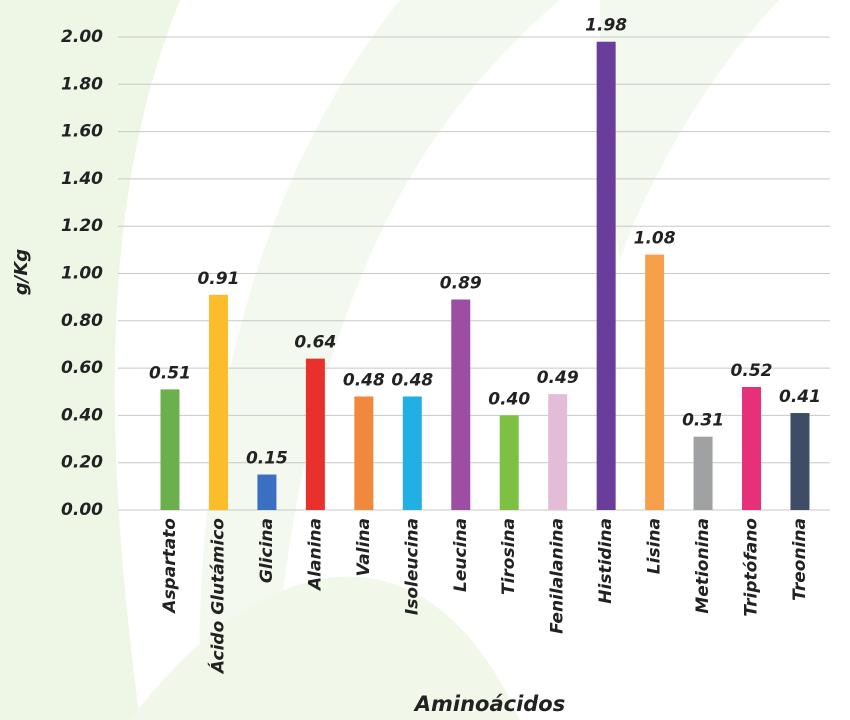  I want to click on value-label: 0.31, so click(703, 421).